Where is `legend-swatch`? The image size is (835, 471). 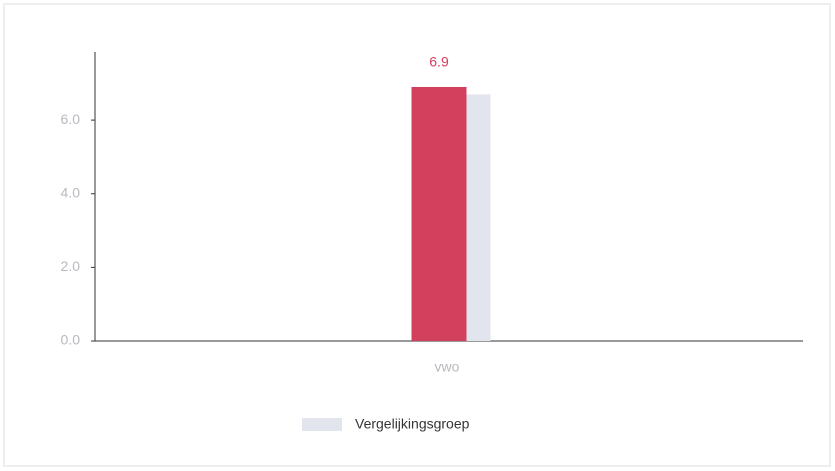 legend-swatch is located at coordinates (322, 424).